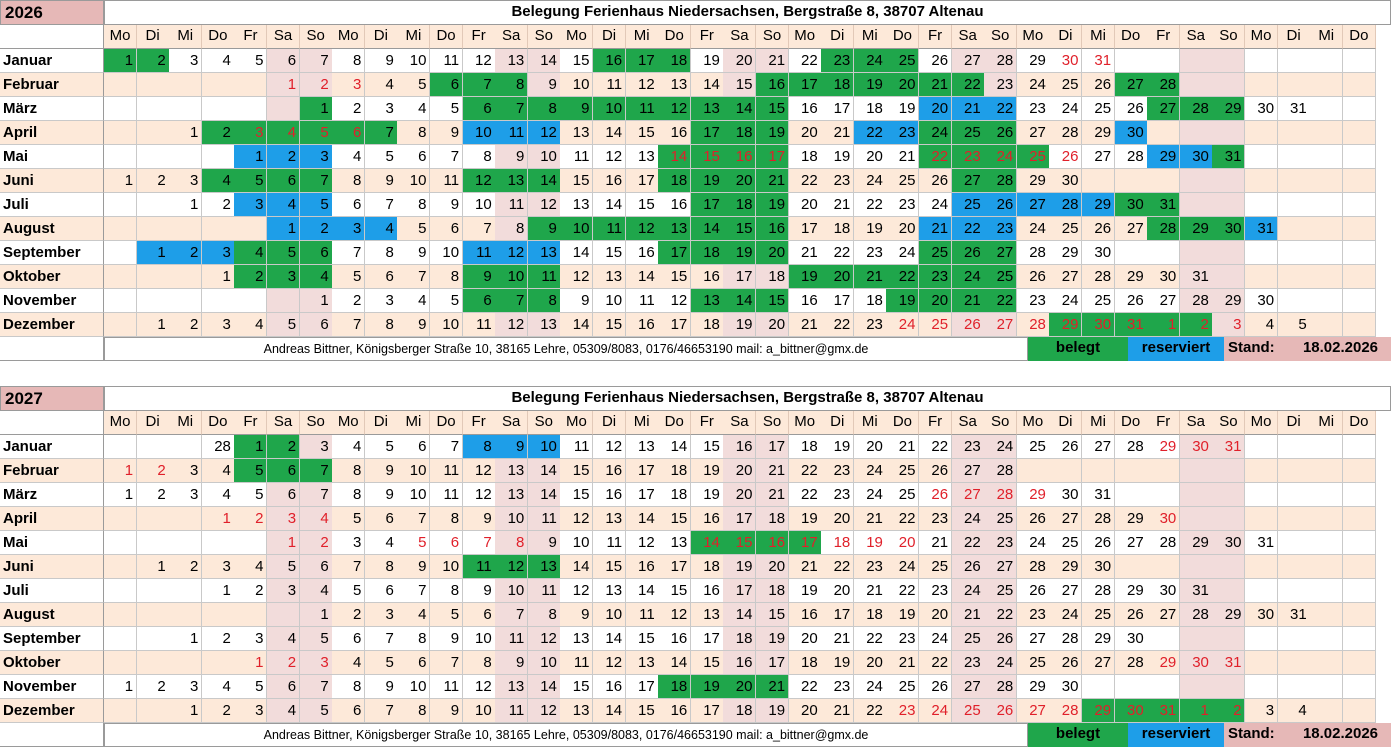  Describe the element at coordinates (1340, 349) in the screenshot. I see `stand-date: 18.02.2026` at that location.